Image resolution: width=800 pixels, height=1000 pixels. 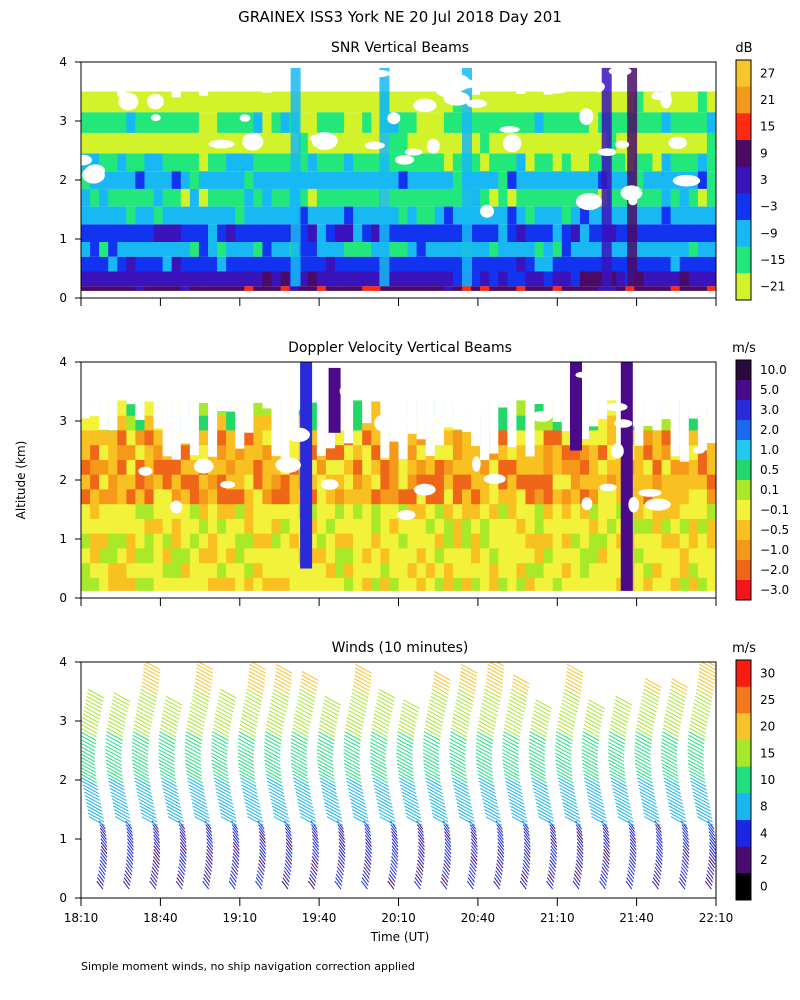 What do you see at coordinates (769, 410) in the screenshot?
I see `colorbar-label: 3.0` at bounding box center [769, 410].